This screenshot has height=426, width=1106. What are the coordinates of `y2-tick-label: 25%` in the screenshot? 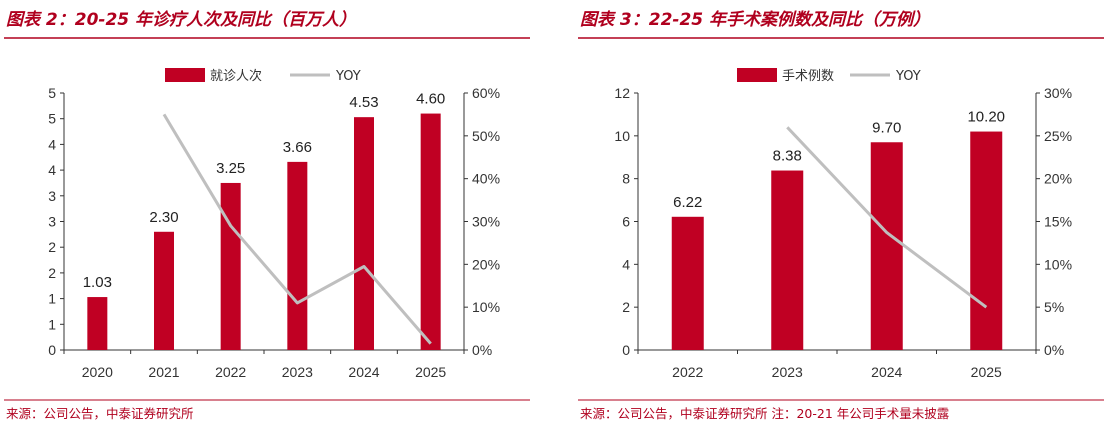 It's located at (1058, 136).